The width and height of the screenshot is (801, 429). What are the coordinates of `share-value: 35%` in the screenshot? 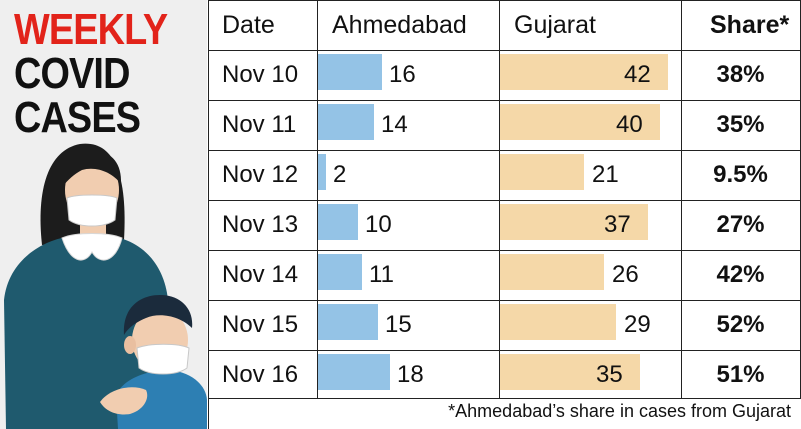 It's located at (740, 124).